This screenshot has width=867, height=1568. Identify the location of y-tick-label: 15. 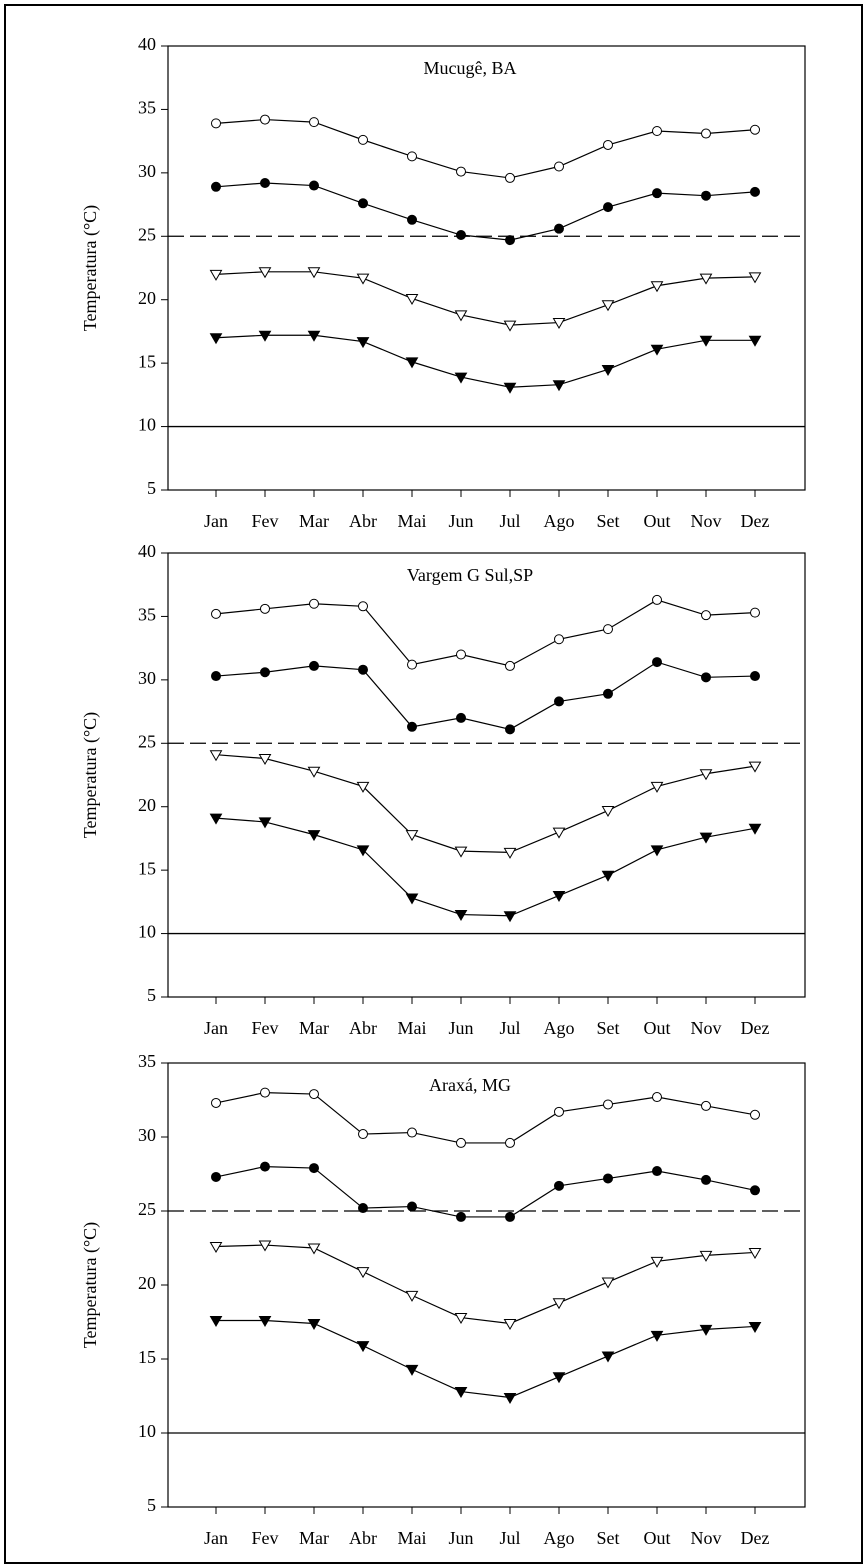
(147, 868).